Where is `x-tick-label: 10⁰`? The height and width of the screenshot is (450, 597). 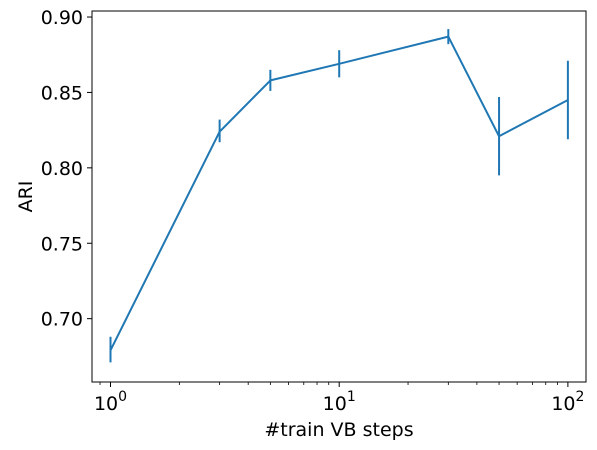
x-tick-label: 10⁰ is located at coordinates (110, 402).